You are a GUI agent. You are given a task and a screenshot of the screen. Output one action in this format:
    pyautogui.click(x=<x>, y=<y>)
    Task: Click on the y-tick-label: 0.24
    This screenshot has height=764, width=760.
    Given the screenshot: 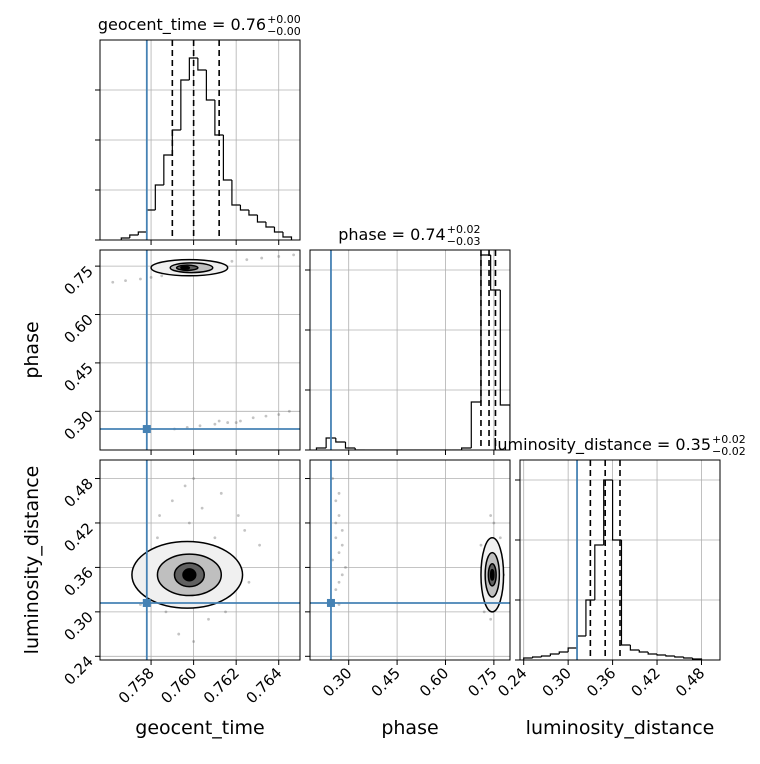 What is the action you would take?
    pyautogui.click(x=78, y=670)
    